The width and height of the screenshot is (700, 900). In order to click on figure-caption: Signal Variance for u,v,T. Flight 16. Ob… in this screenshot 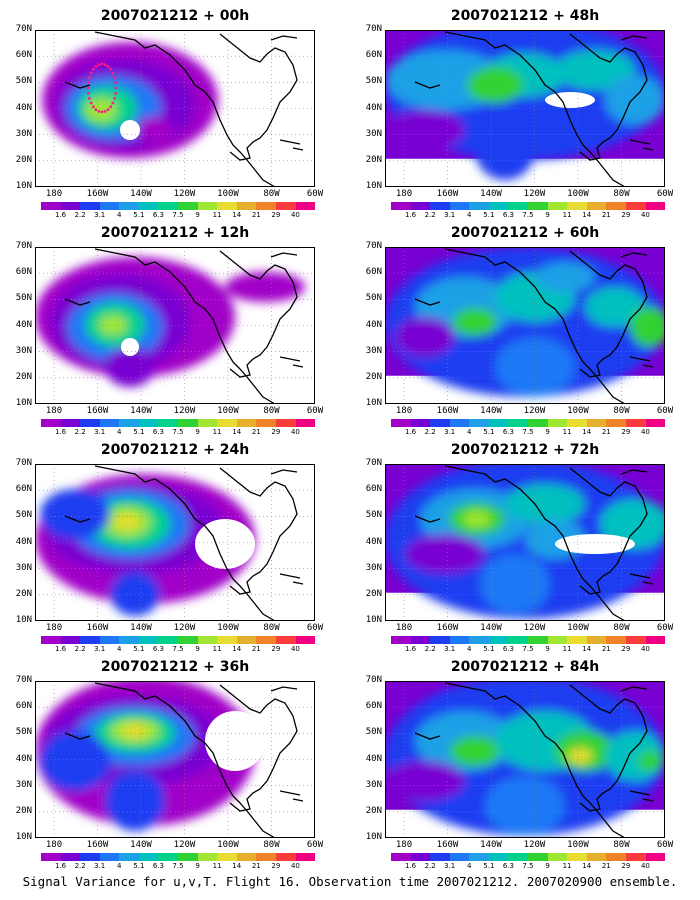, I will do `click(350, 881)`.